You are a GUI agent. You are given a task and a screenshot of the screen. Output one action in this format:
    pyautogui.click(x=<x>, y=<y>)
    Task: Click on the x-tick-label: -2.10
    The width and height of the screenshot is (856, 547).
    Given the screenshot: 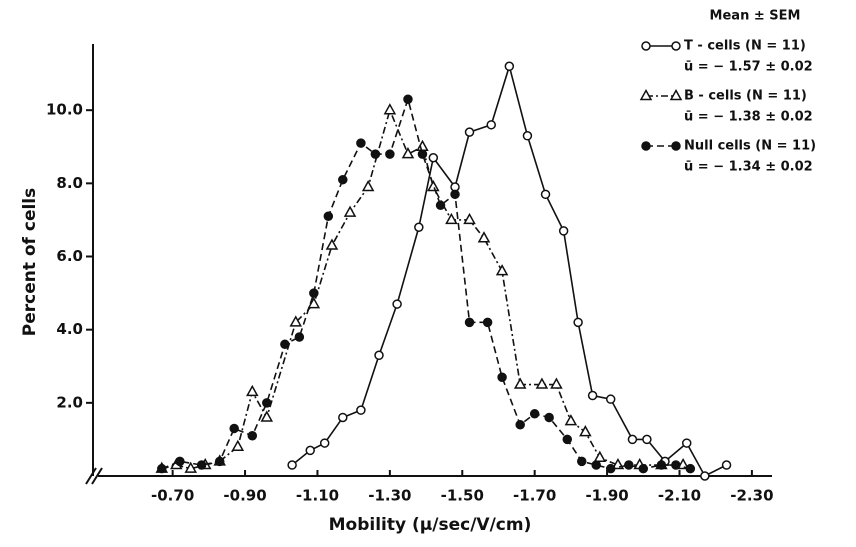 What is the action you would take?
    pyautogui.click(x=679, y=496)
    